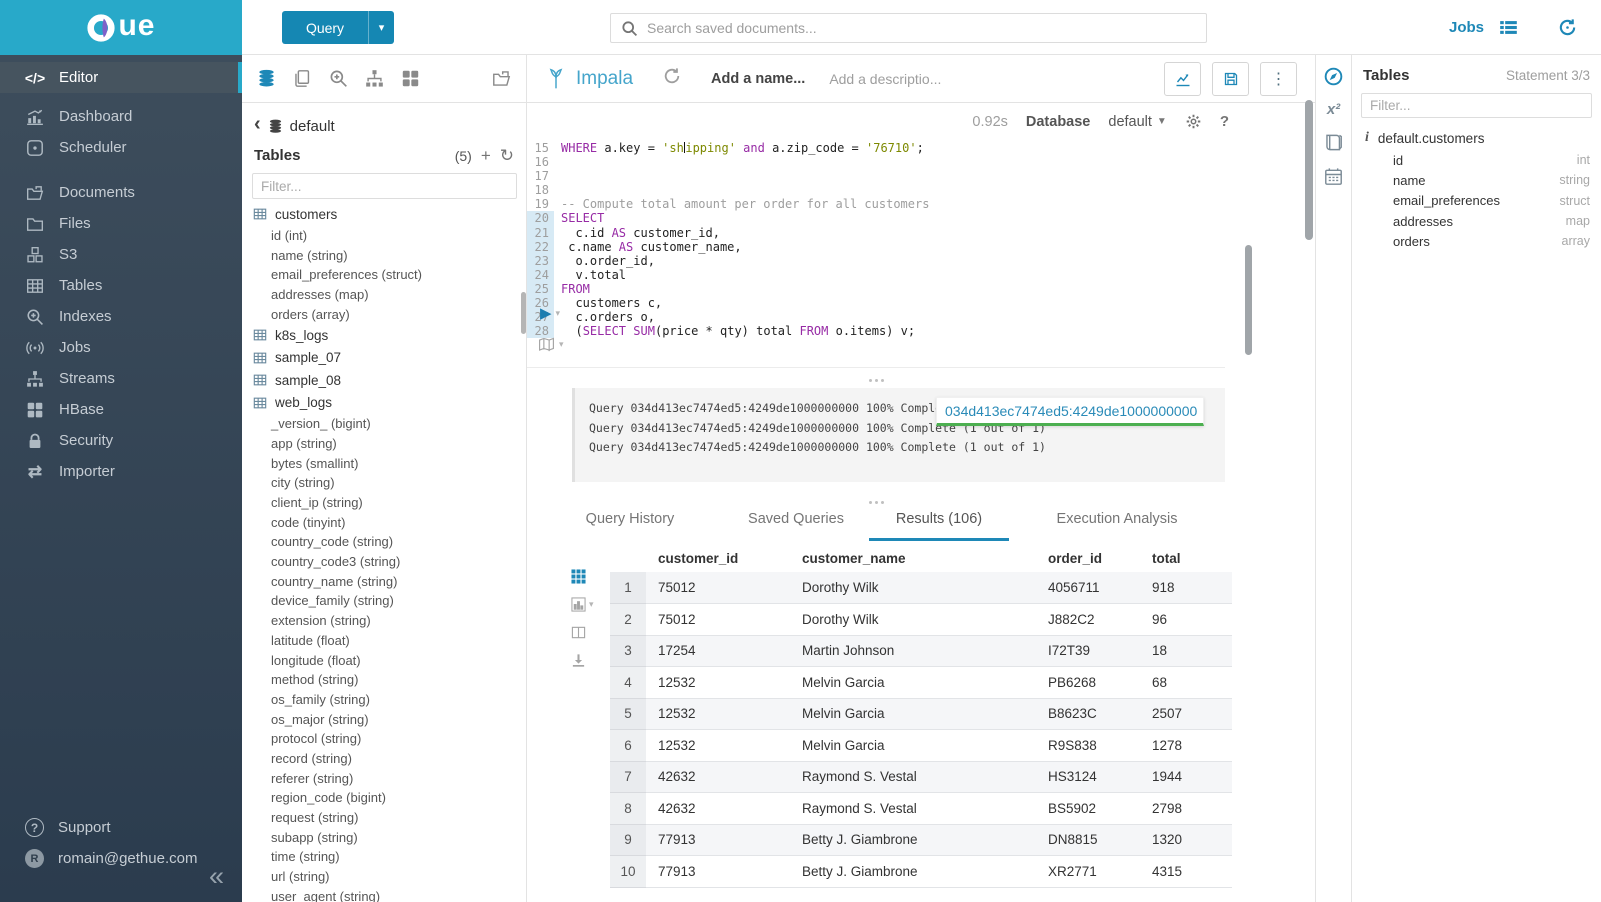 The image size is (1601, 902). I want to click on tree-column: time (string), so click(305, 857).